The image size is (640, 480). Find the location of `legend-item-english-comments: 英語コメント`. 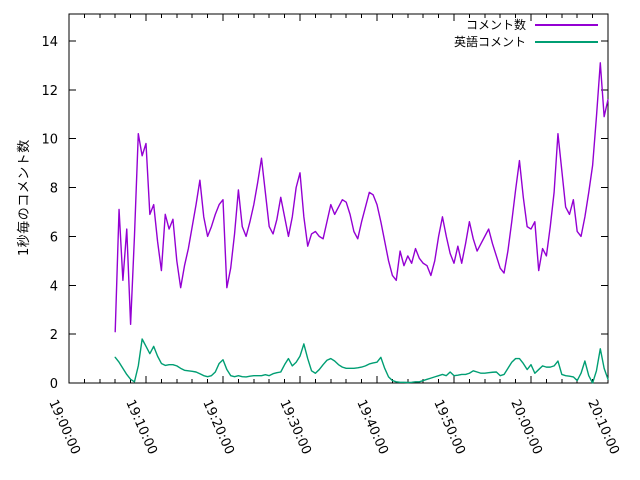

legend-item-english-comments: 英語コメント is located at coordinates (526, 41).